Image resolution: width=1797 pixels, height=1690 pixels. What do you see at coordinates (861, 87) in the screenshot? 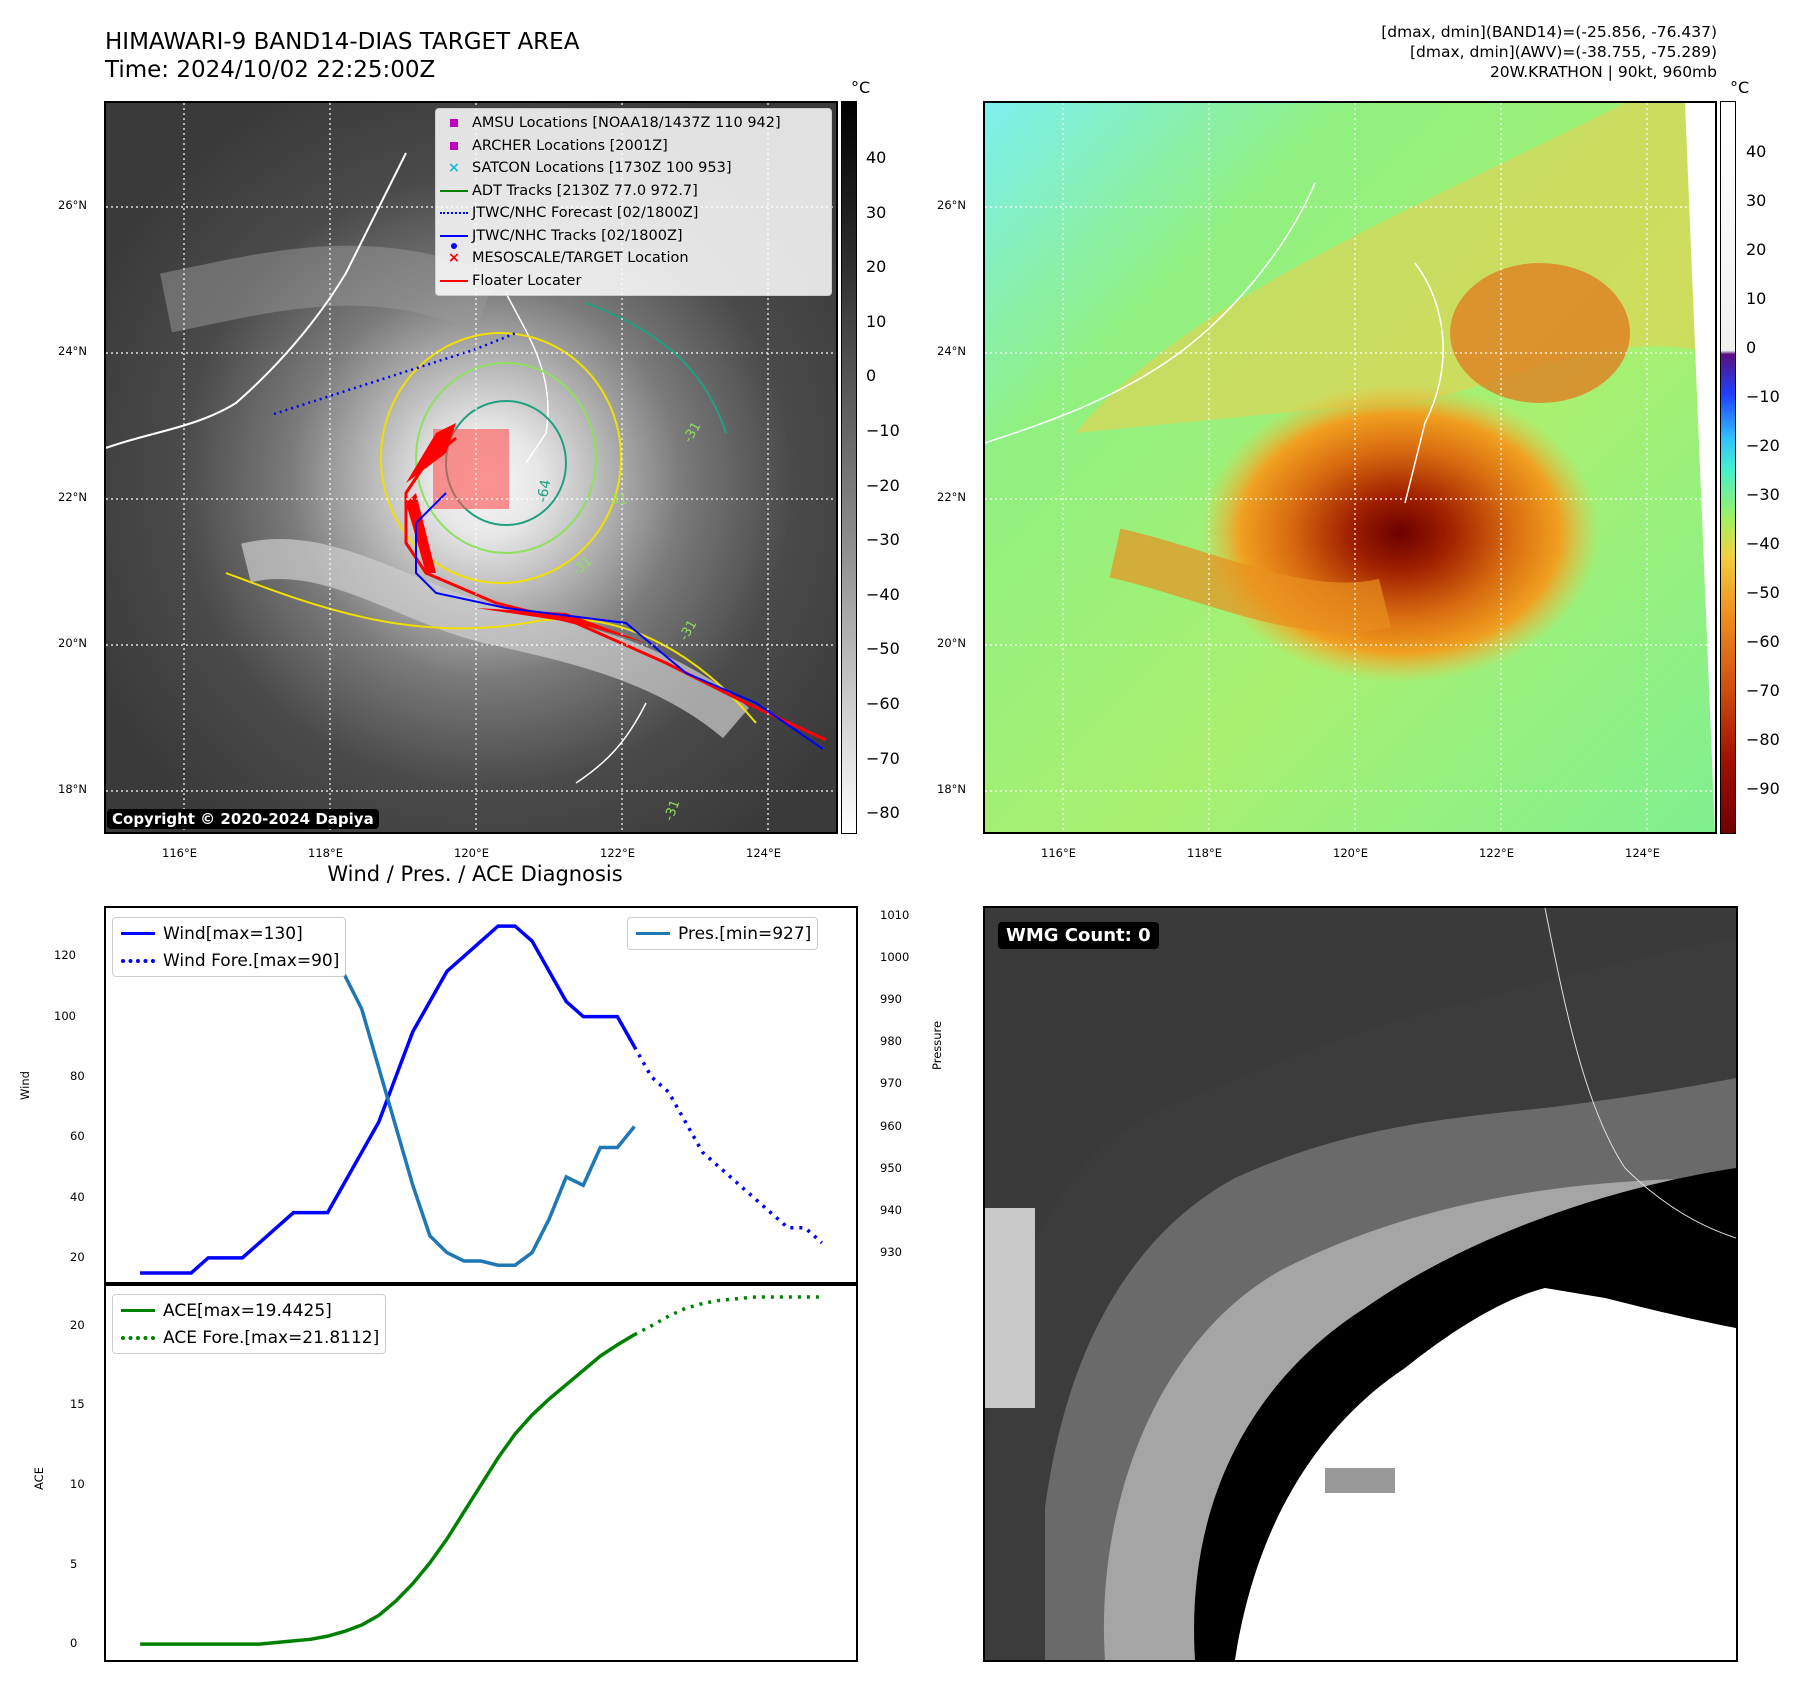
I see `ir-colorbar-unit: °C` at bounding box center [861, 87].